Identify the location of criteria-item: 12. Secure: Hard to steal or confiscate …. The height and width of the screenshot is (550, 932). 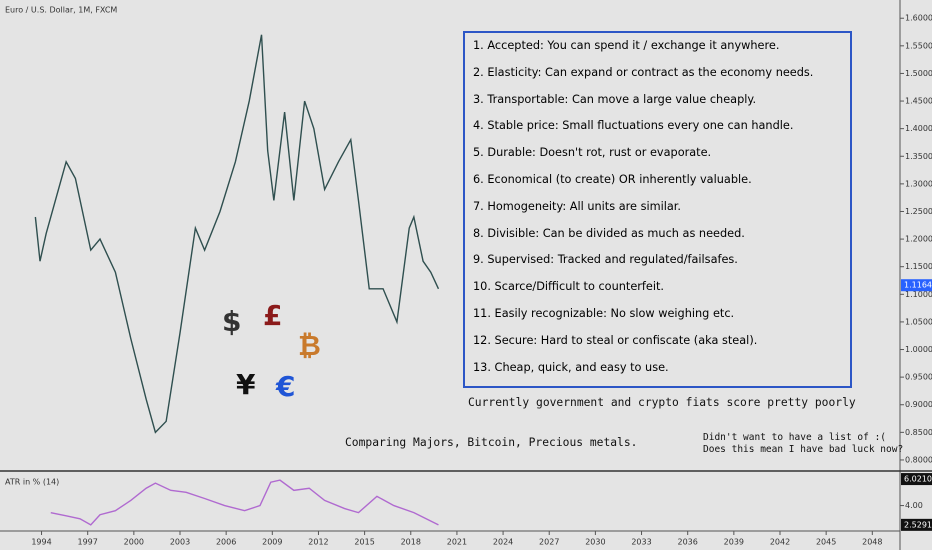
(615, 340).